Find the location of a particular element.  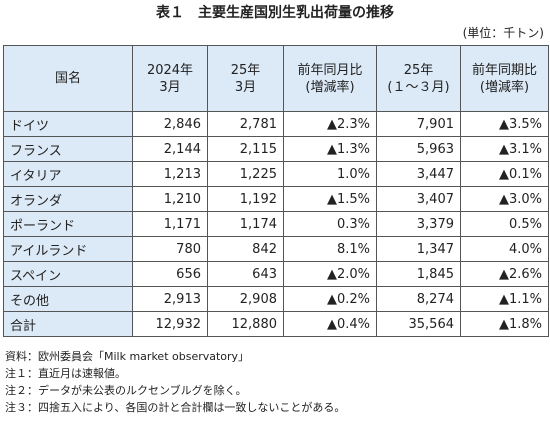

header-cell: 25年 3月 is located at coordinates (245, 78).